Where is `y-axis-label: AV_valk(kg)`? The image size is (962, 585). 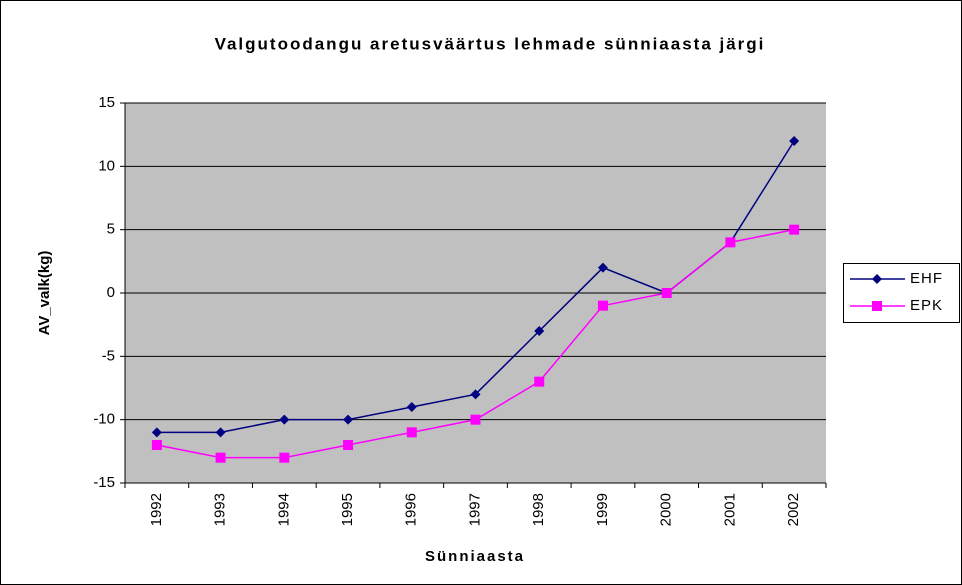
y-axis-label: AV_valk(kg) is located at coordinates (44, 293).